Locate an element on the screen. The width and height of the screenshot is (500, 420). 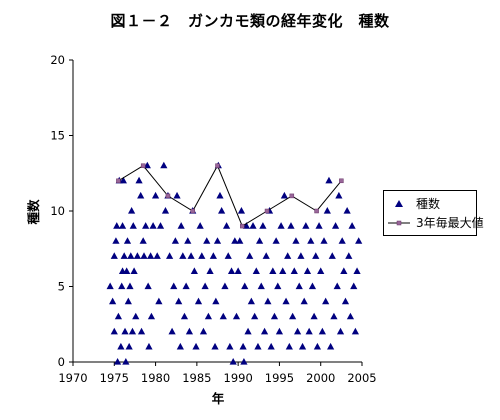
x-tick-label: 1995 is located at coordinates (279, 378).